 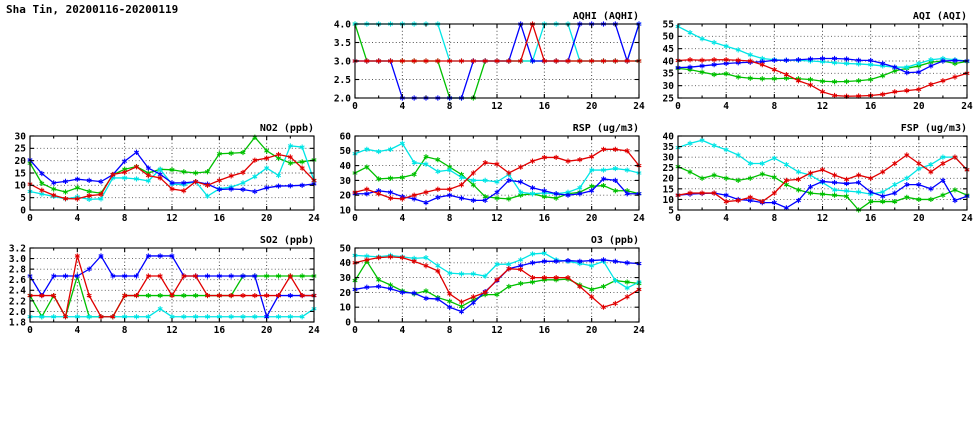 I want to click on y-tick-label: 4.0, so click(x=342, y=24).